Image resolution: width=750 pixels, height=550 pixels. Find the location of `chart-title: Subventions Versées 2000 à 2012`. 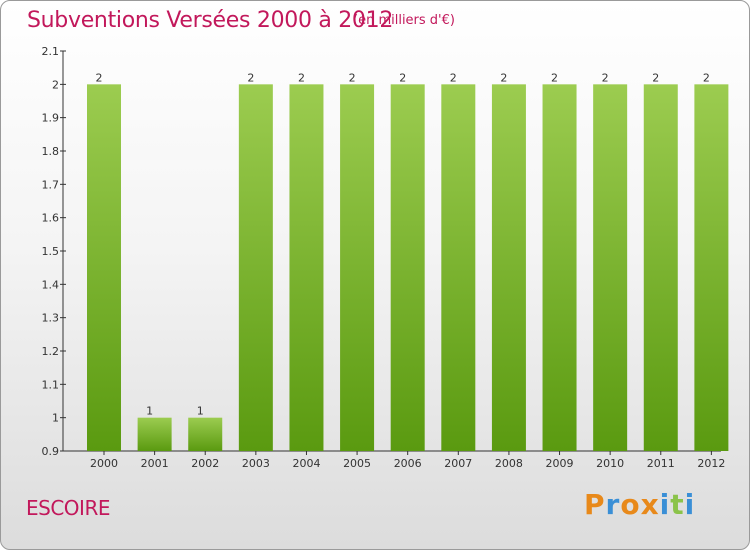

chart-title: Subventions Versées 2000 à 2012 is located at coordinates (210, 20).